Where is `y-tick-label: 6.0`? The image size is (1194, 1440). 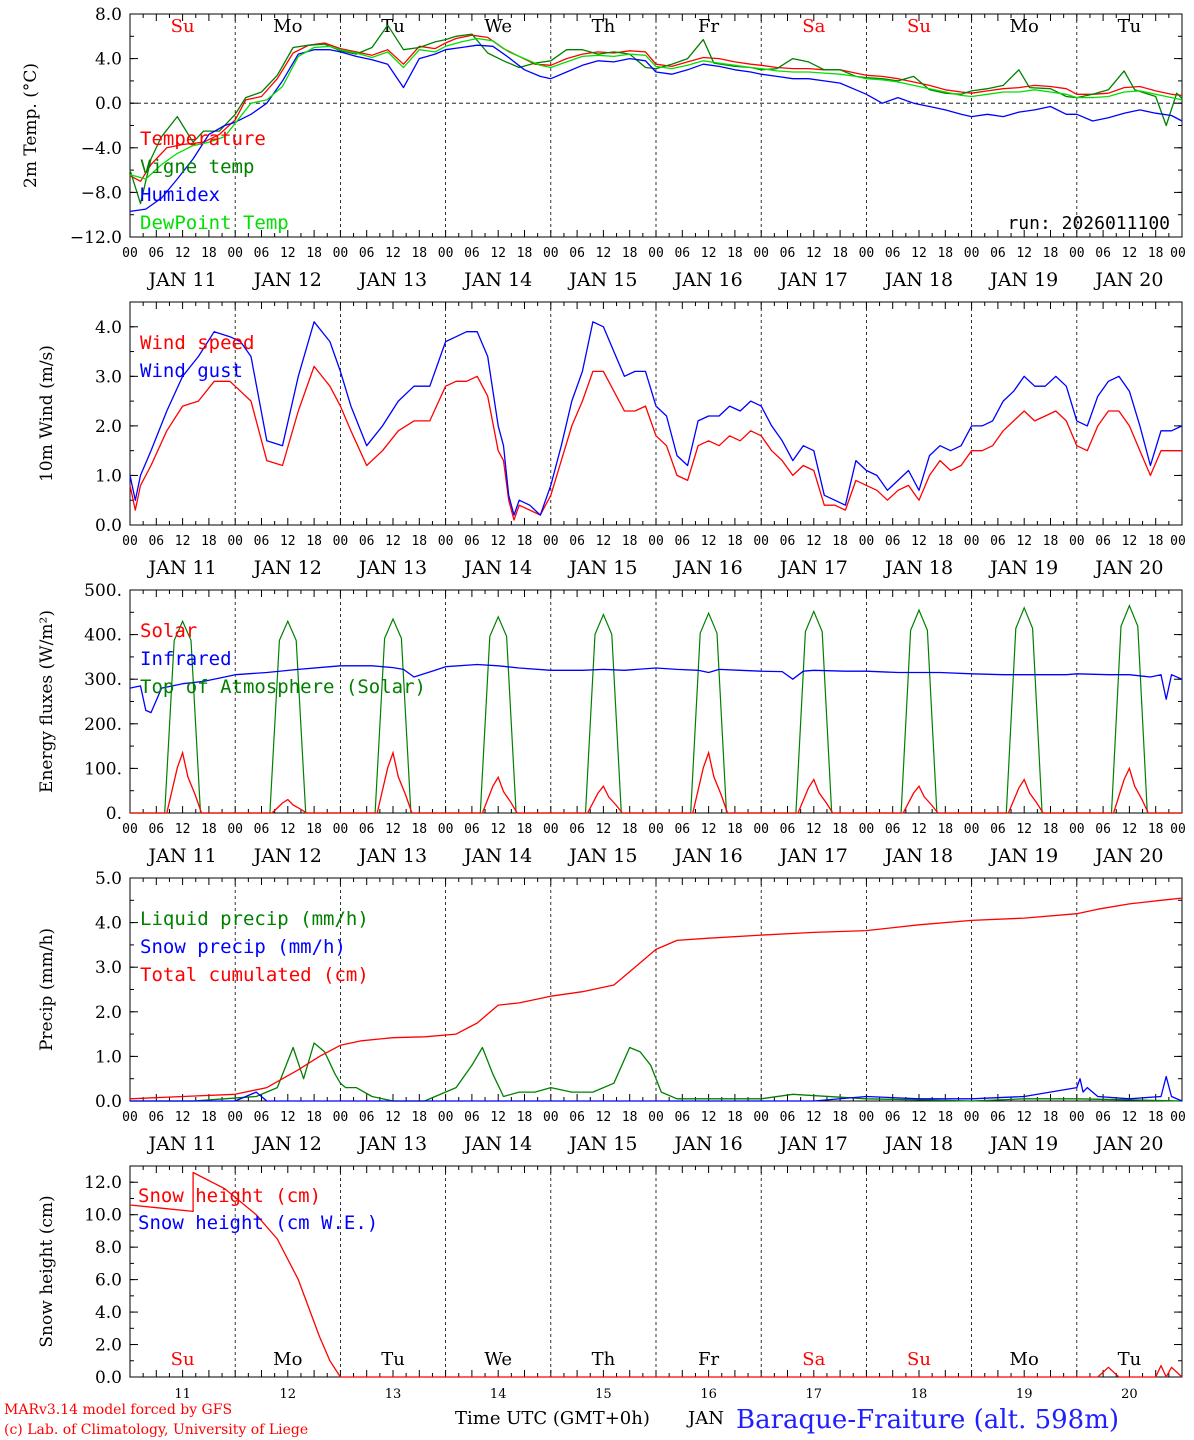 y-tick-label: 6.0 is located at coordinates (108, 1281).